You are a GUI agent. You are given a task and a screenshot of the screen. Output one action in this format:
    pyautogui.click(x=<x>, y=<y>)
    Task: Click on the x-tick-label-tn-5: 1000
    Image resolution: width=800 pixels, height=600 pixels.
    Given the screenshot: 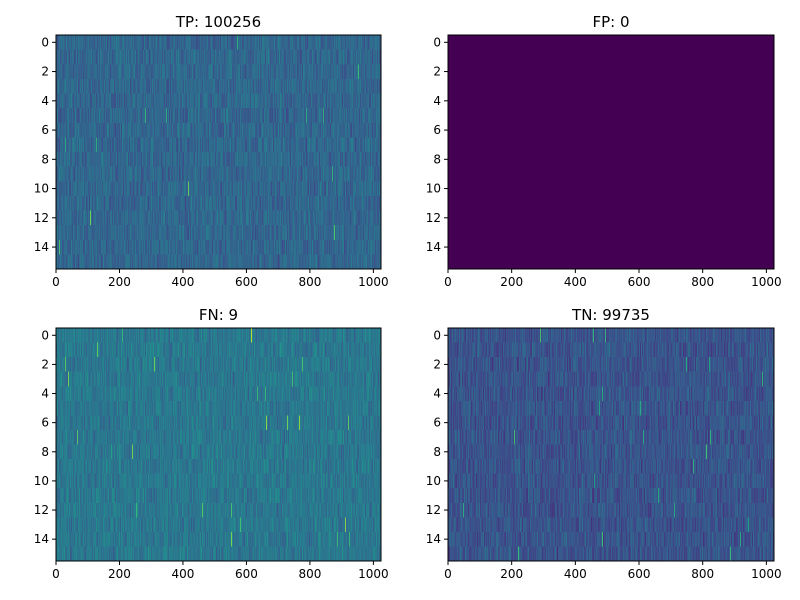 What is the action you would take?
    pyautogui.click(x=766, y=574)
    